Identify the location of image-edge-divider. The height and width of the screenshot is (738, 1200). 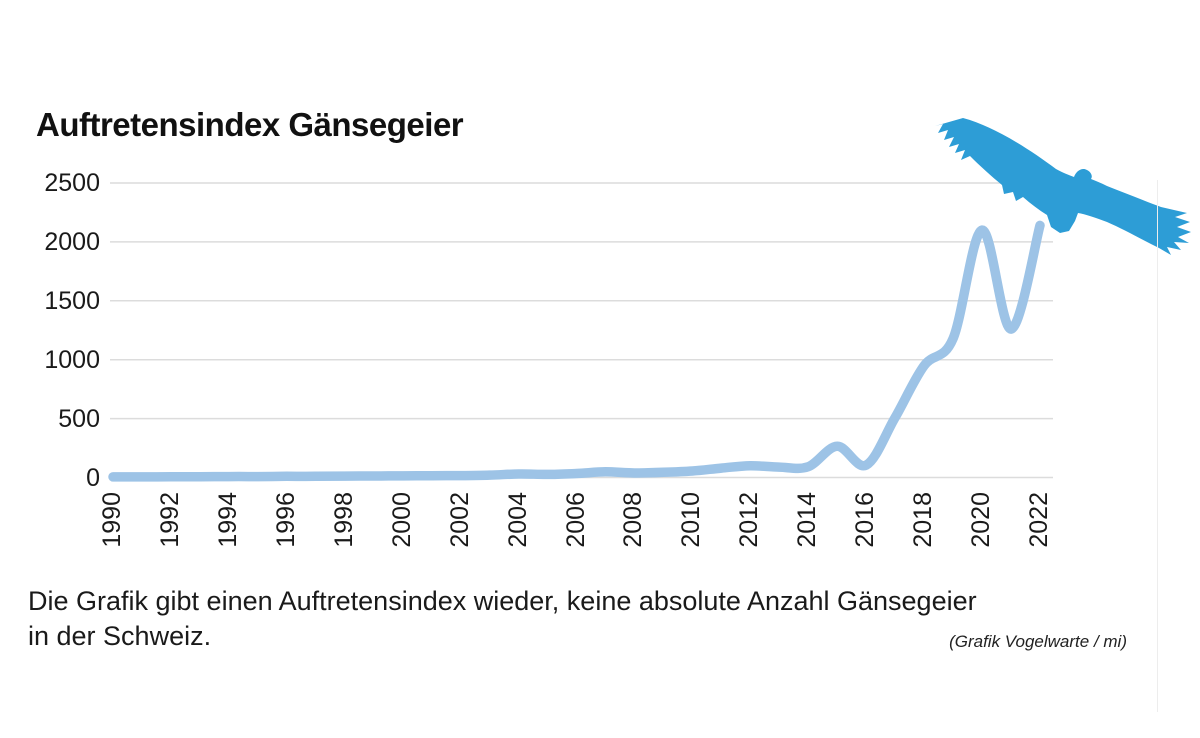
(1157, 446).